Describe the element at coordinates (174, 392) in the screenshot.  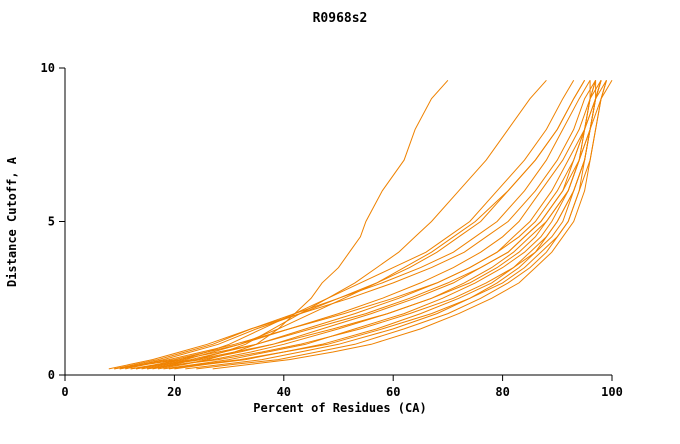
I see `x-tick-label: 20` at that location.